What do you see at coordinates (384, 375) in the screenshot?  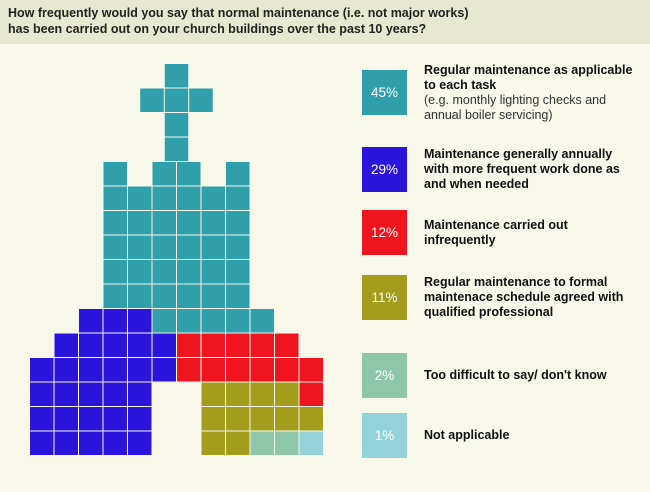 I see `legend-swatch: 2%` at bounding box center [384, 375].